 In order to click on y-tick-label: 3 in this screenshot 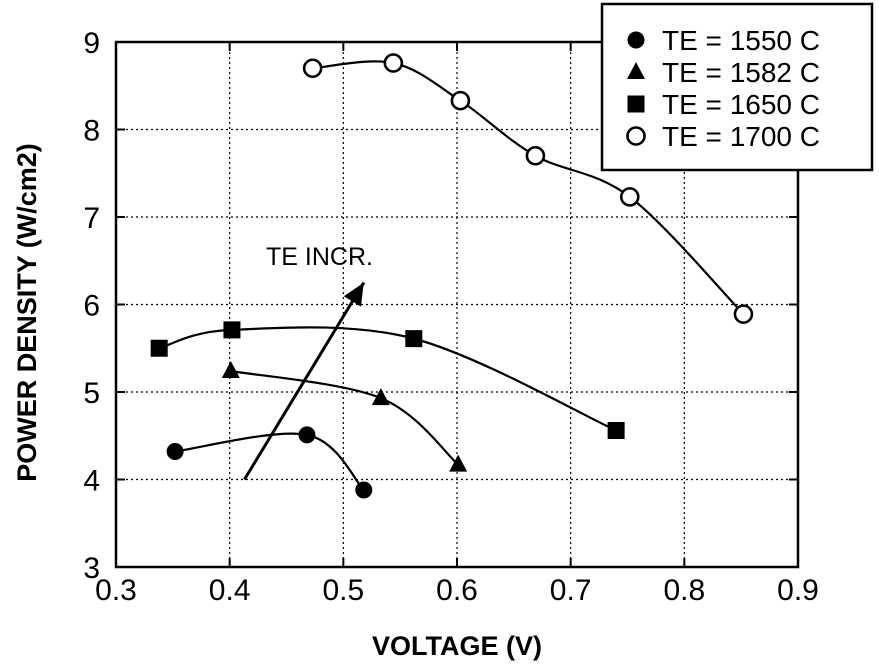, I will do `click(91, 568)`.